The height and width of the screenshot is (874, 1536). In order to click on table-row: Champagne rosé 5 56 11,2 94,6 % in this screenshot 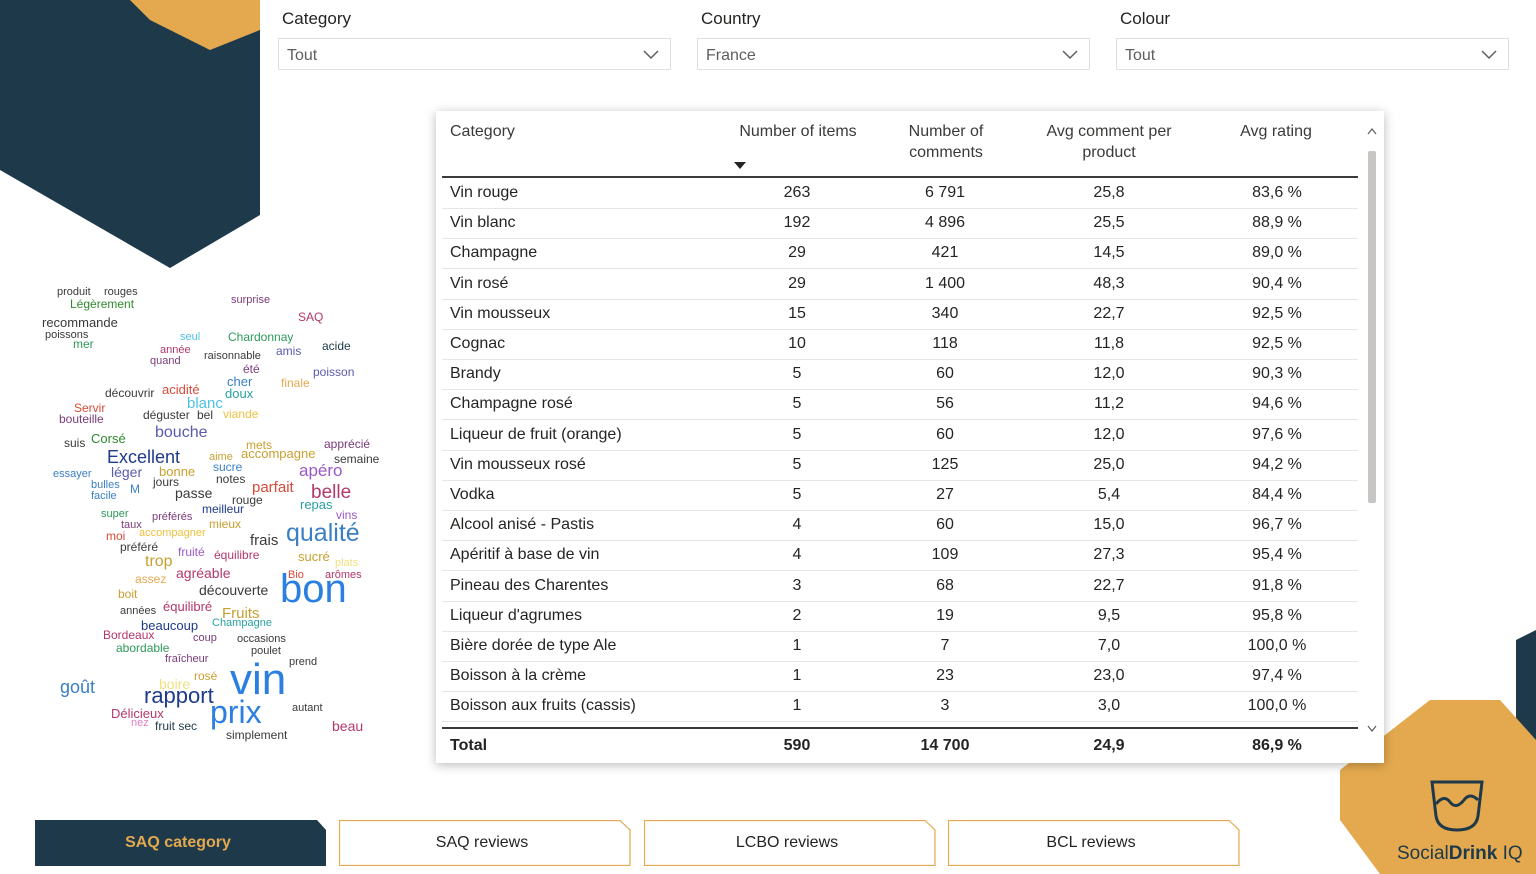, I will do `click(900, 405)`.